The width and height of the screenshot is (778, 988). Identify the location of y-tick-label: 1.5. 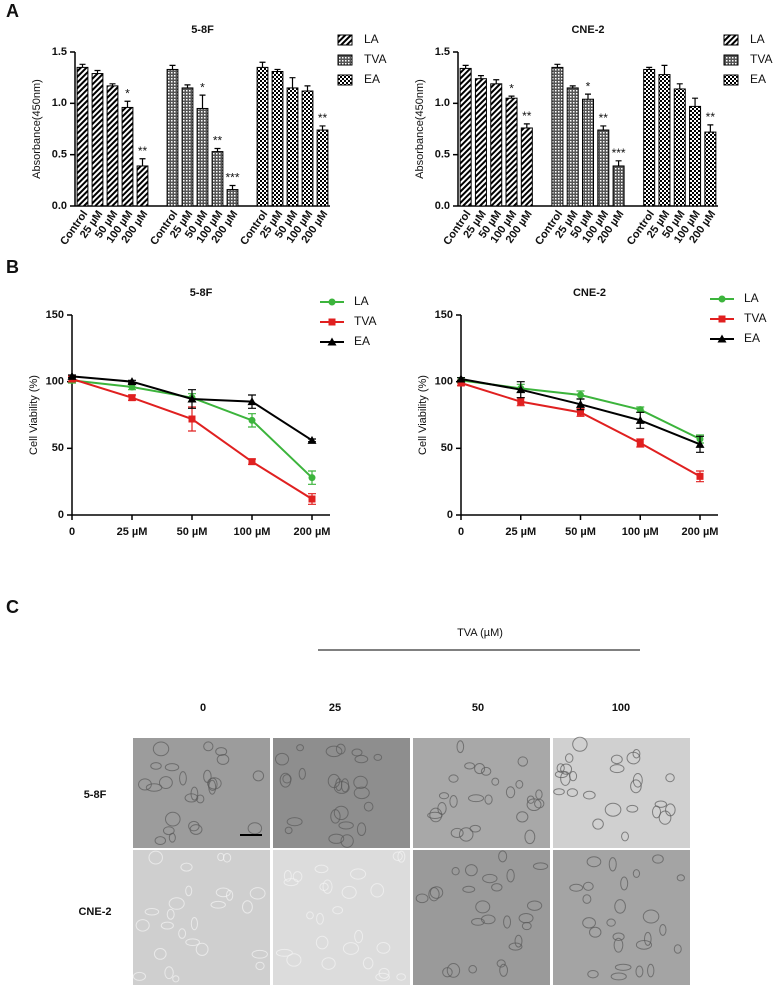
(59, 52).